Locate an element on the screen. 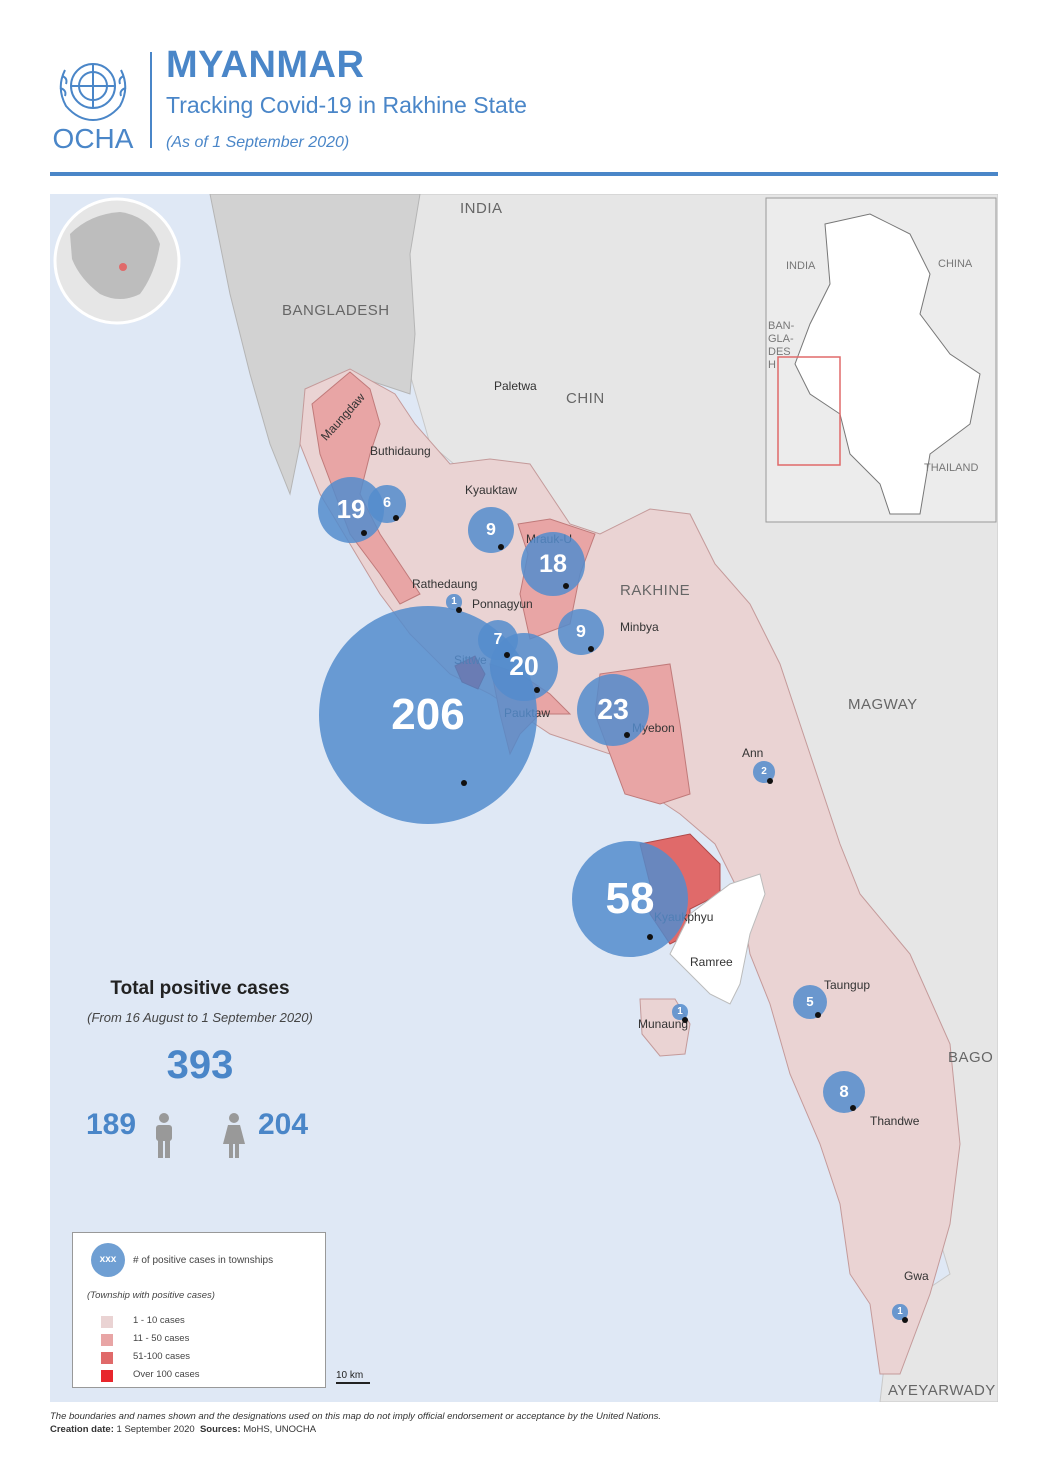  inset-label: INDIA is located at coordinates (801, 266).